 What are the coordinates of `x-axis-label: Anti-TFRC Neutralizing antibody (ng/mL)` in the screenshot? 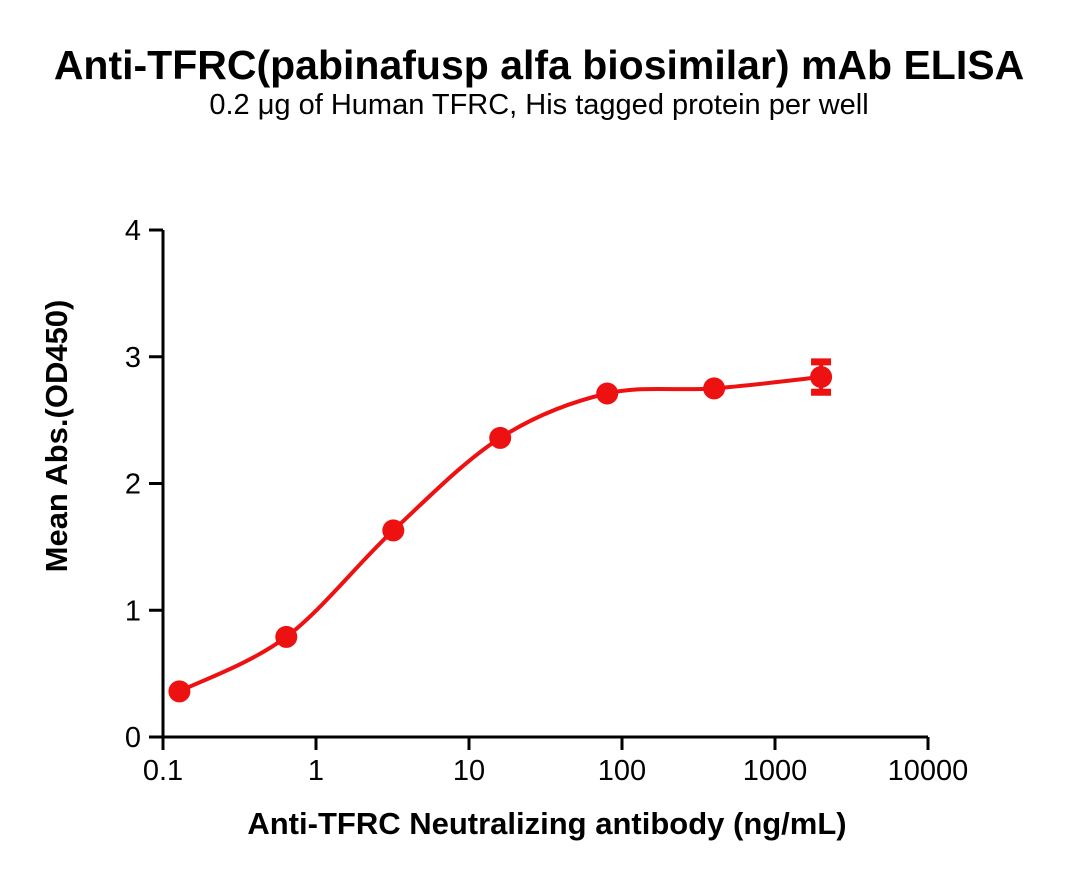 It's located at (547, 823).